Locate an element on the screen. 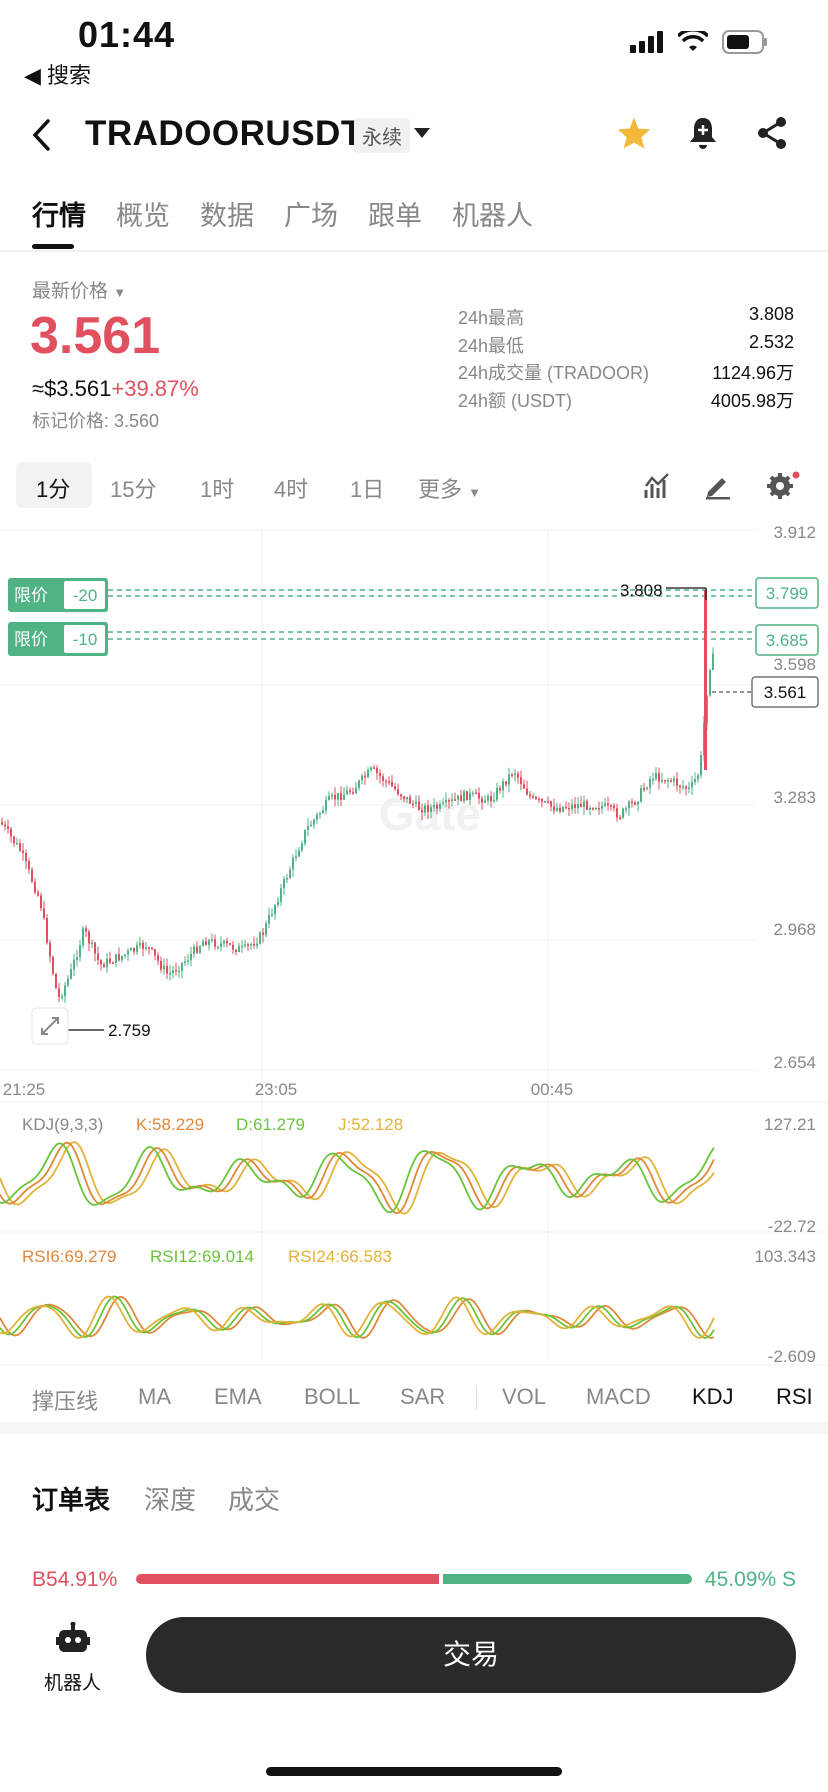 The image size is (828, 1792). indicator-rsi: RSI is located at coordinates (794, 1396).